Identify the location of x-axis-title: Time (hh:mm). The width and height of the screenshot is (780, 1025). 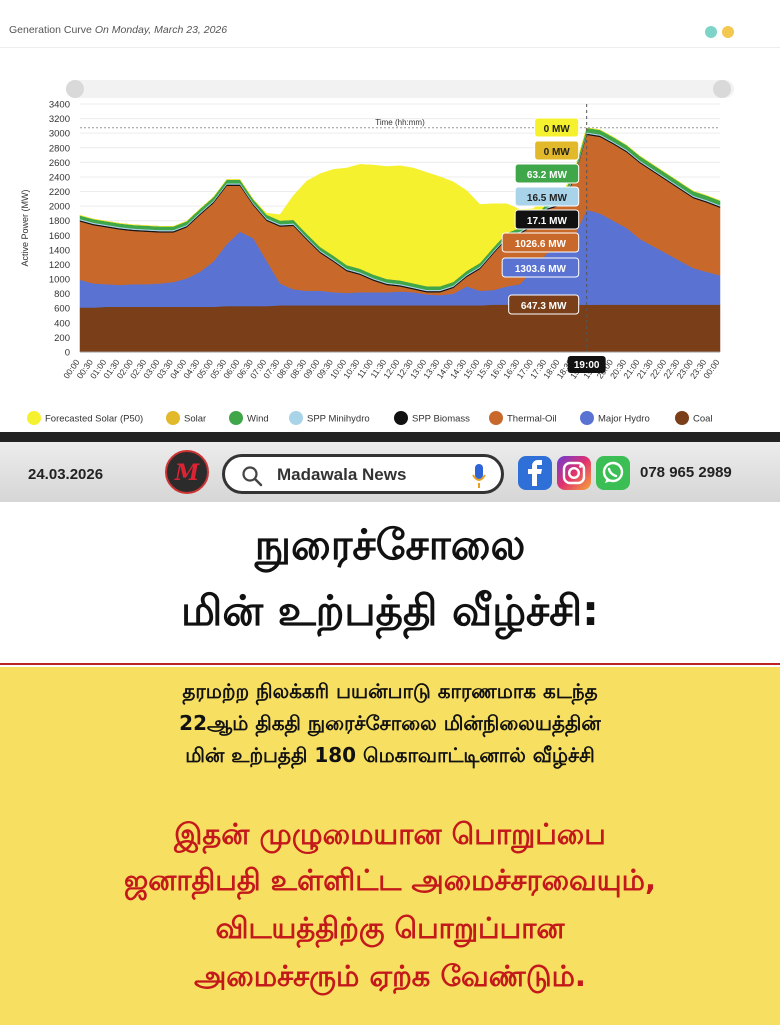
(400, 122).